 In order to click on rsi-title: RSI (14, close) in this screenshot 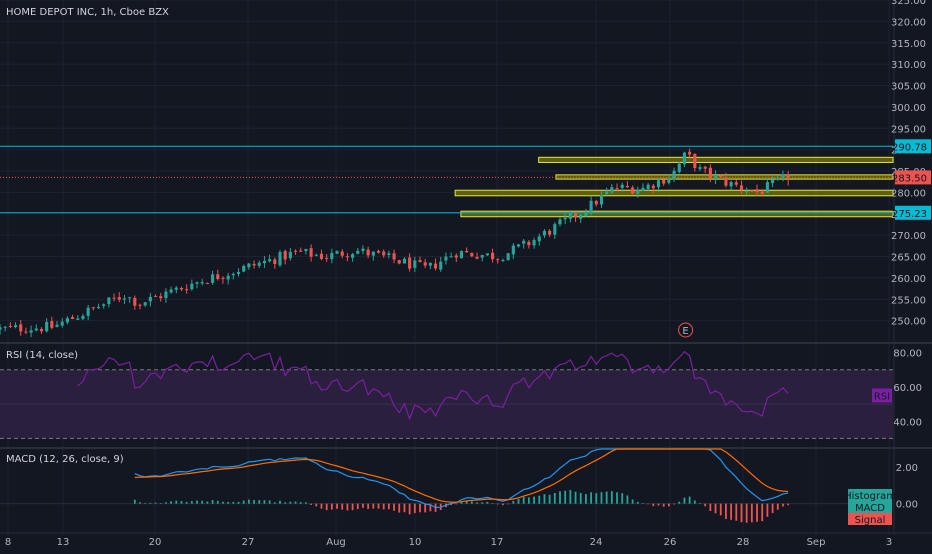, I will do `click(42, 355)`.